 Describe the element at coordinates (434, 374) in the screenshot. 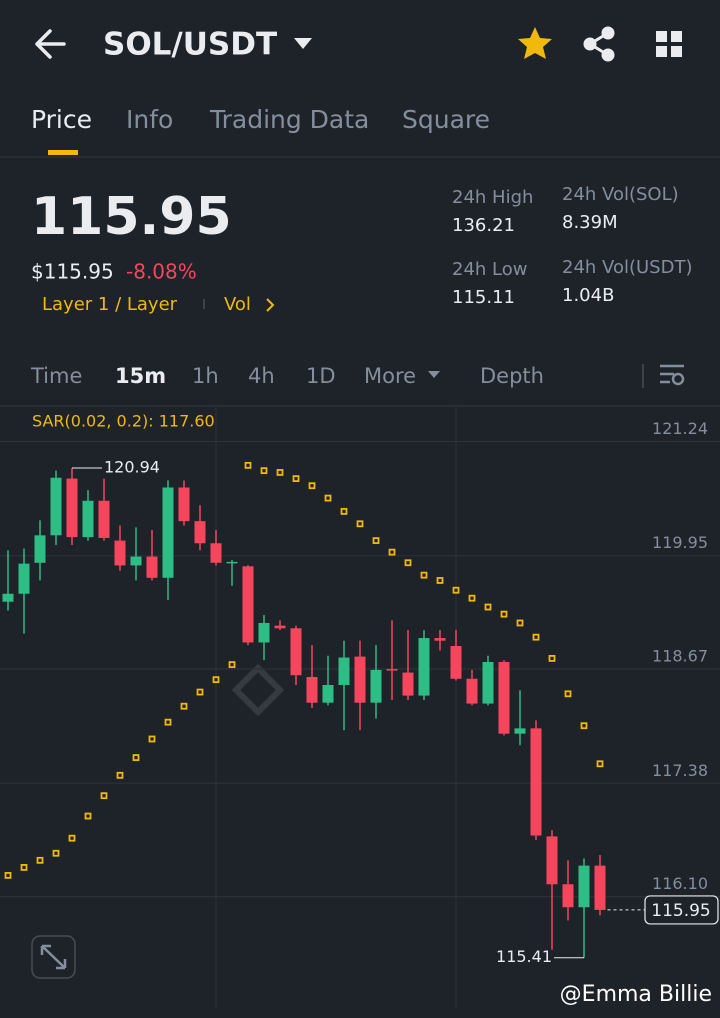

I see `more-caret` at that location.